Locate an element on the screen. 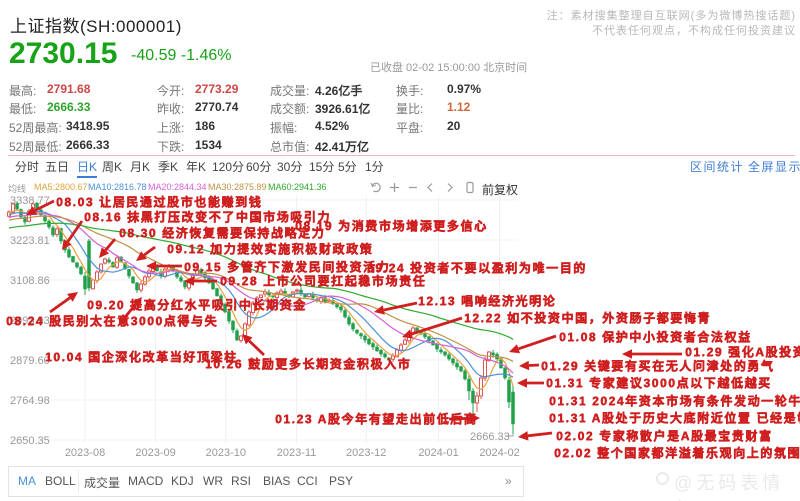 This screenshot has width=800, height=501. svg-text: 2023-09 is located at coordinates (155, 453).